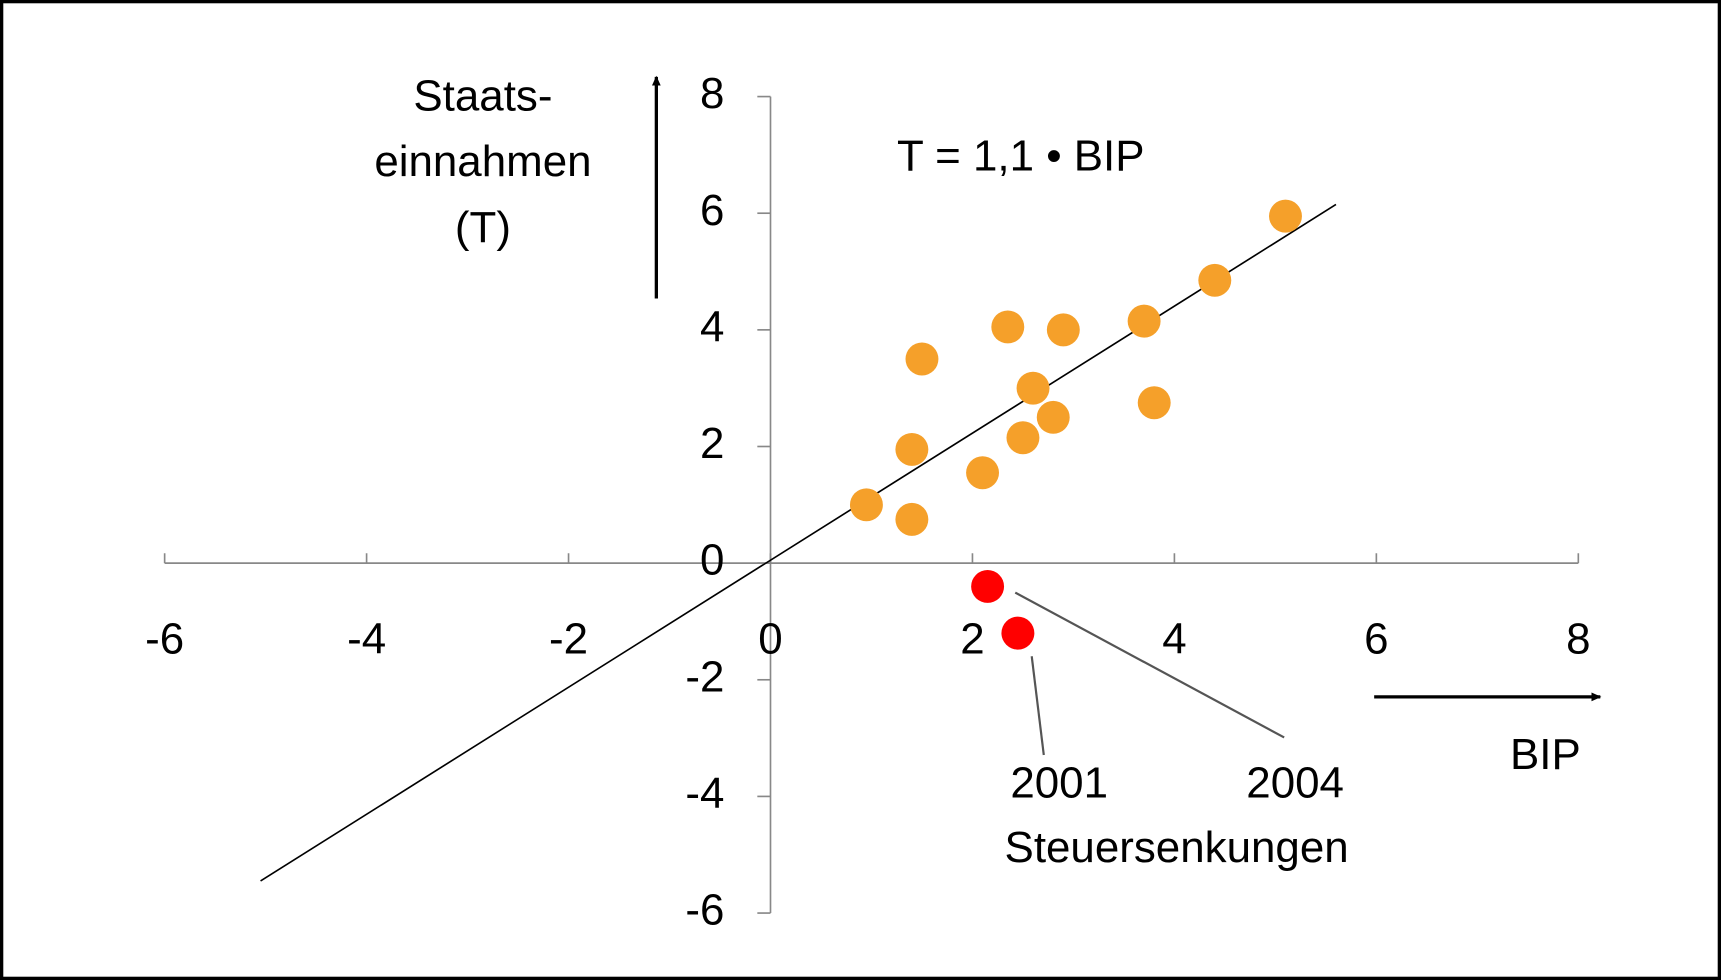 This screenshot has height=980, width=1721. Describe the element at coordinates (704, 676) in the screenshot. I see `y-tick-label: -2` at that location.